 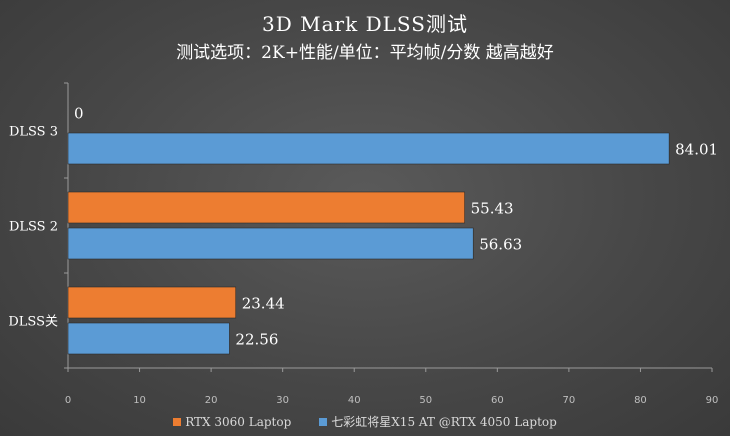 What do you see at coordinates (492, 209) in the screenshot?
I see `data-label: 55.43` at bounding box center [492, 209].